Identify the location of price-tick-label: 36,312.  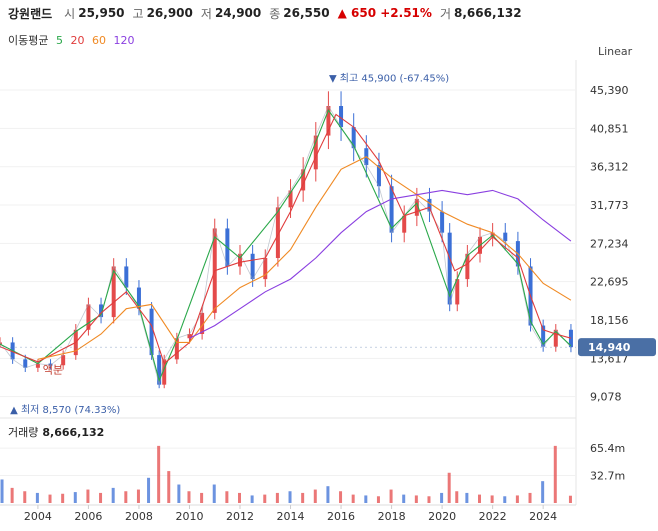
(609, 167).